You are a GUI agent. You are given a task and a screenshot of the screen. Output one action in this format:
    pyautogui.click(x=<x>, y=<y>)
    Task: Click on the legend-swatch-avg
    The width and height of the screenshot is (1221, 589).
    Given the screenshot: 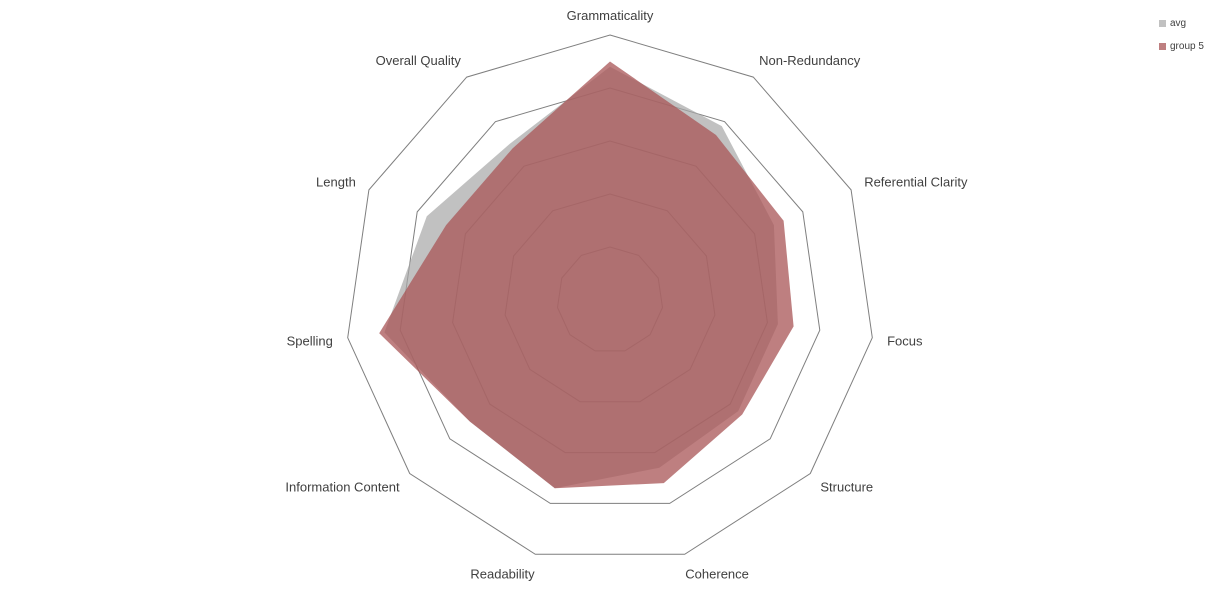 What is the action you would take?
    pyautogui.click(x=1162, y=23)
    